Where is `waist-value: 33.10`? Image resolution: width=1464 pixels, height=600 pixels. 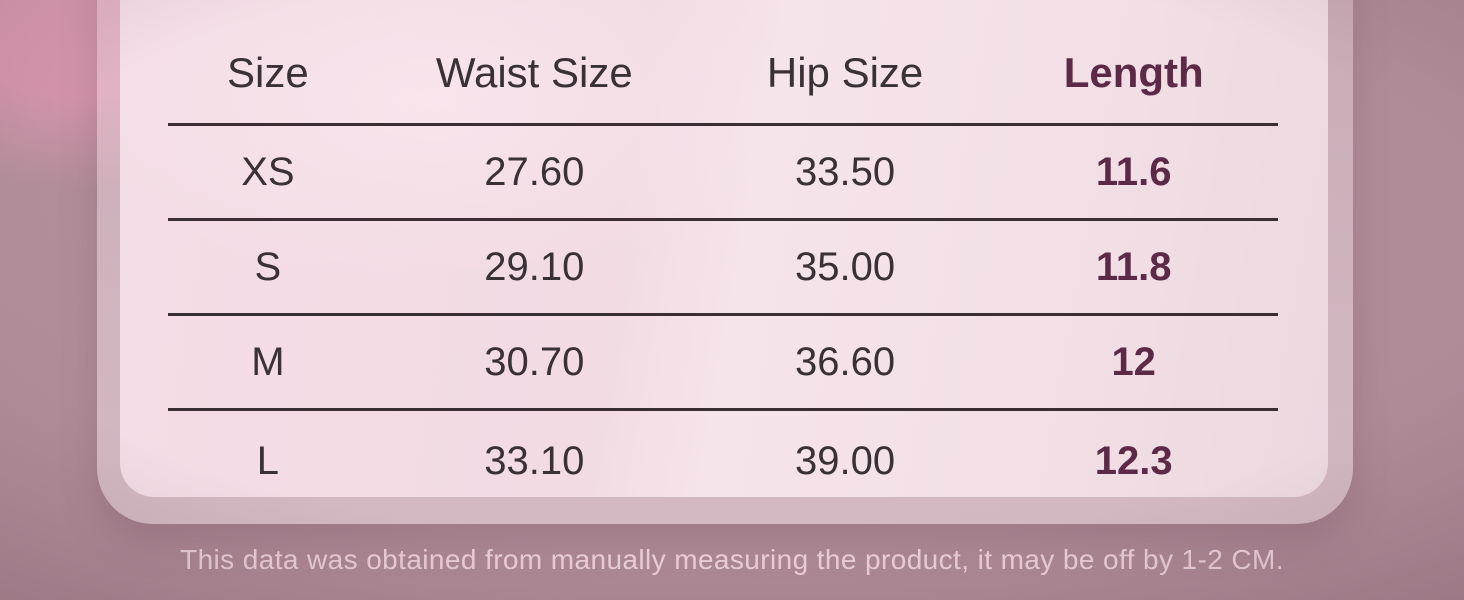
waist-value: 33.10 is located at coordinates (534, 460).